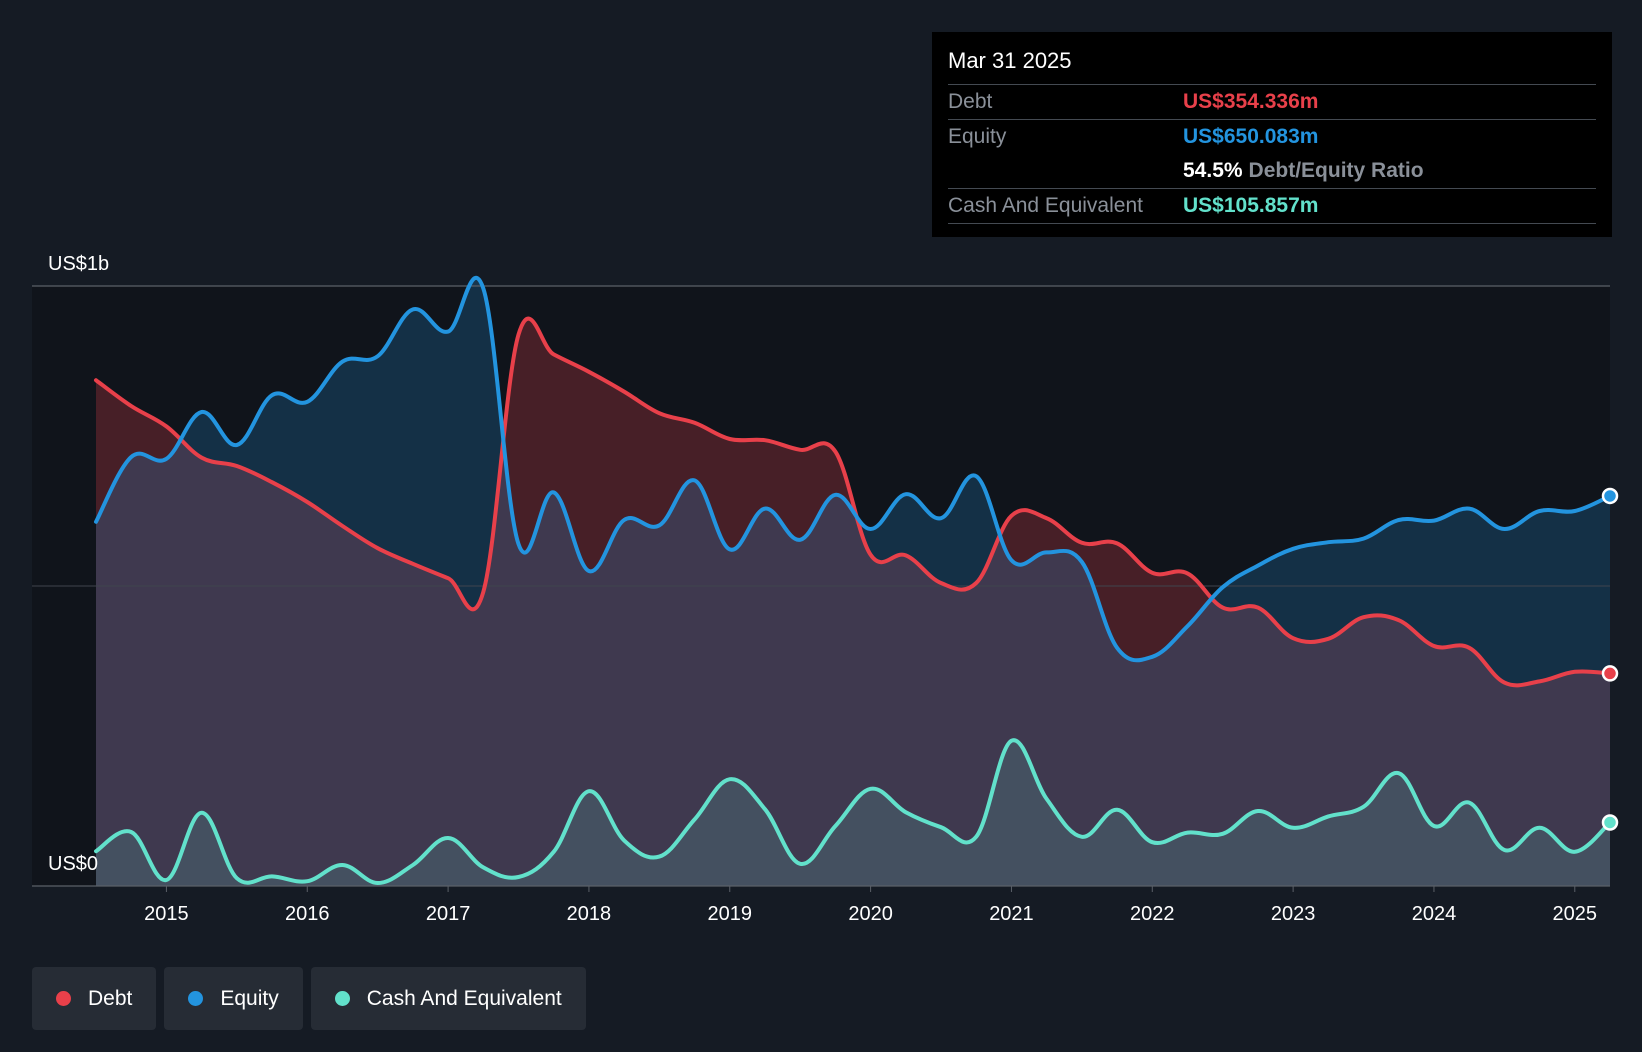  Describe the element at coordinates (342, 998) in the screenshot. I see `legend-dot-cash-icon` at that location.